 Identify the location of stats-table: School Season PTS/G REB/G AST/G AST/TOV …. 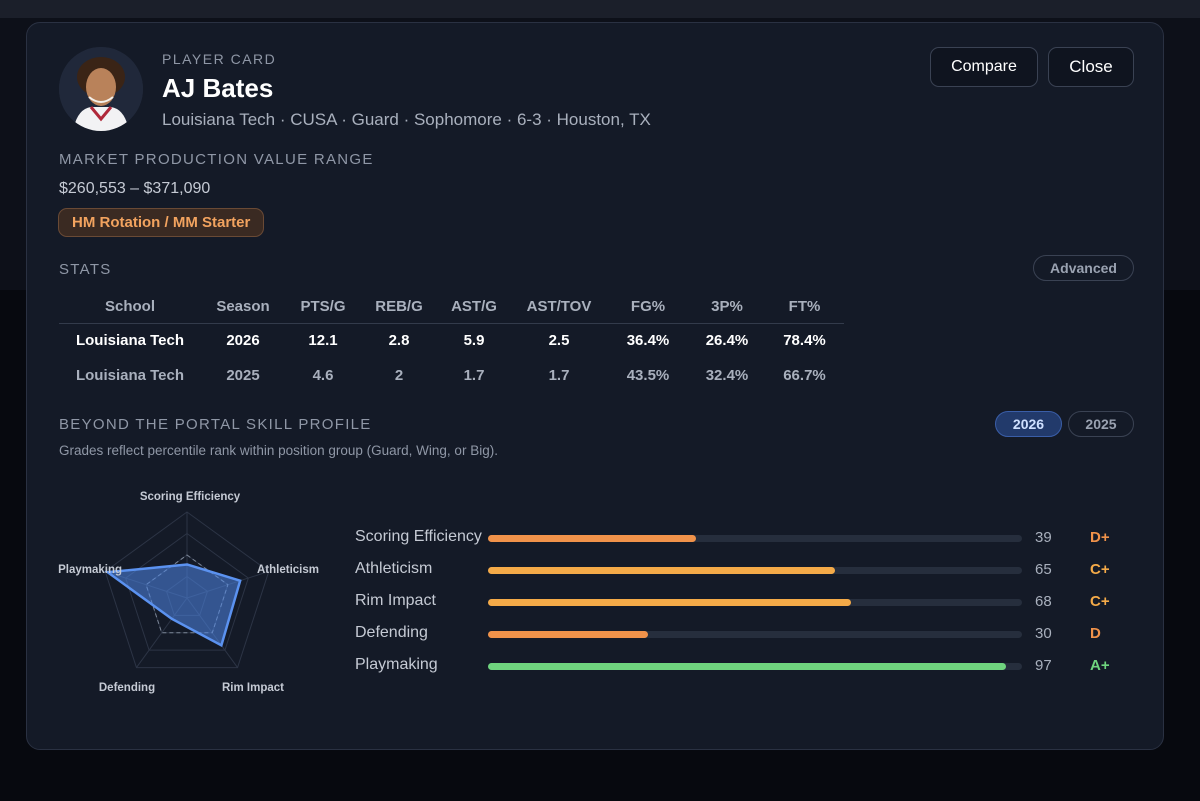
(451, 342).